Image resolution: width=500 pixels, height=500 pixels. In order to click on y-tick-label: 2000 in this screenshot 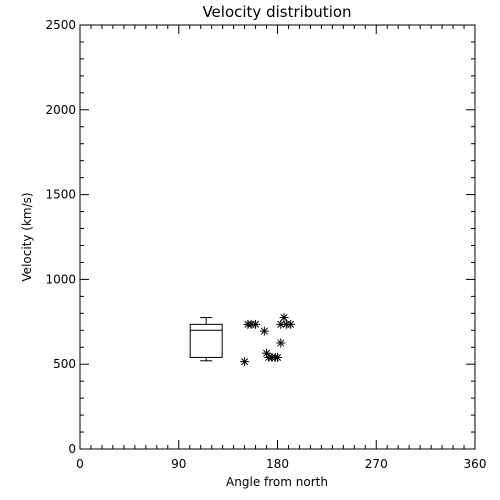, I will do `click(60, 110)`.